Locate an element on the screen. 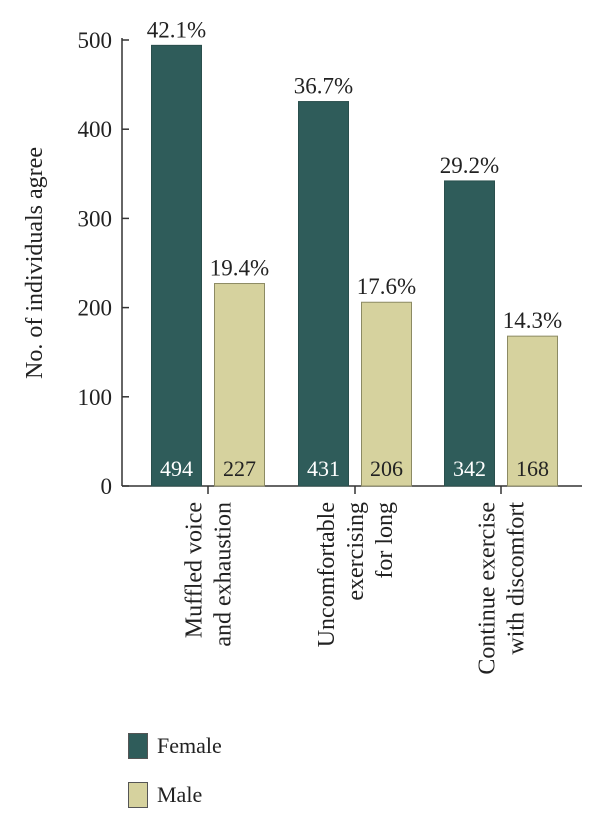 Image resolution: width=600 pixels, height=825 pixels. legend-swatch-female is located at coordinates (138, 746).